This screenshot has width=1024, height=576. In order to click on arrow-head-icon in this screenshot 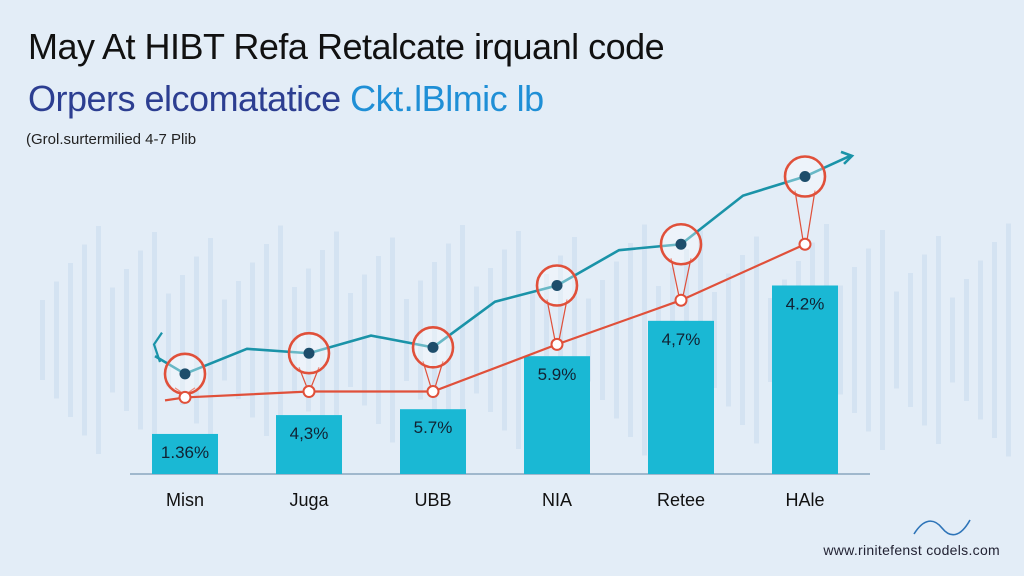, I will do `click(847, 157)`.